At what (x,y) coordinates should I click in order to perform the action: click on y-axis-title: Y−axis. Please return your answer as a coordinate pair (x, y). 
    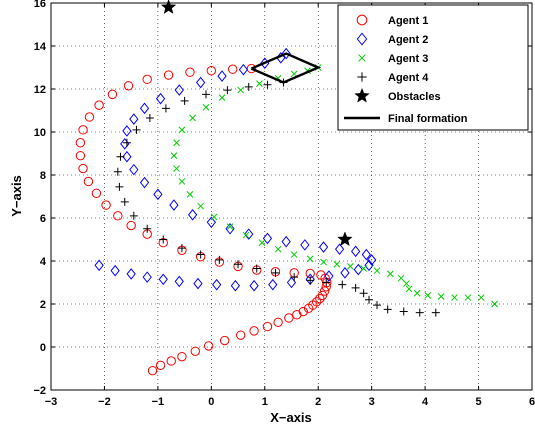
    Looking at the image, I should click on (16, 196).